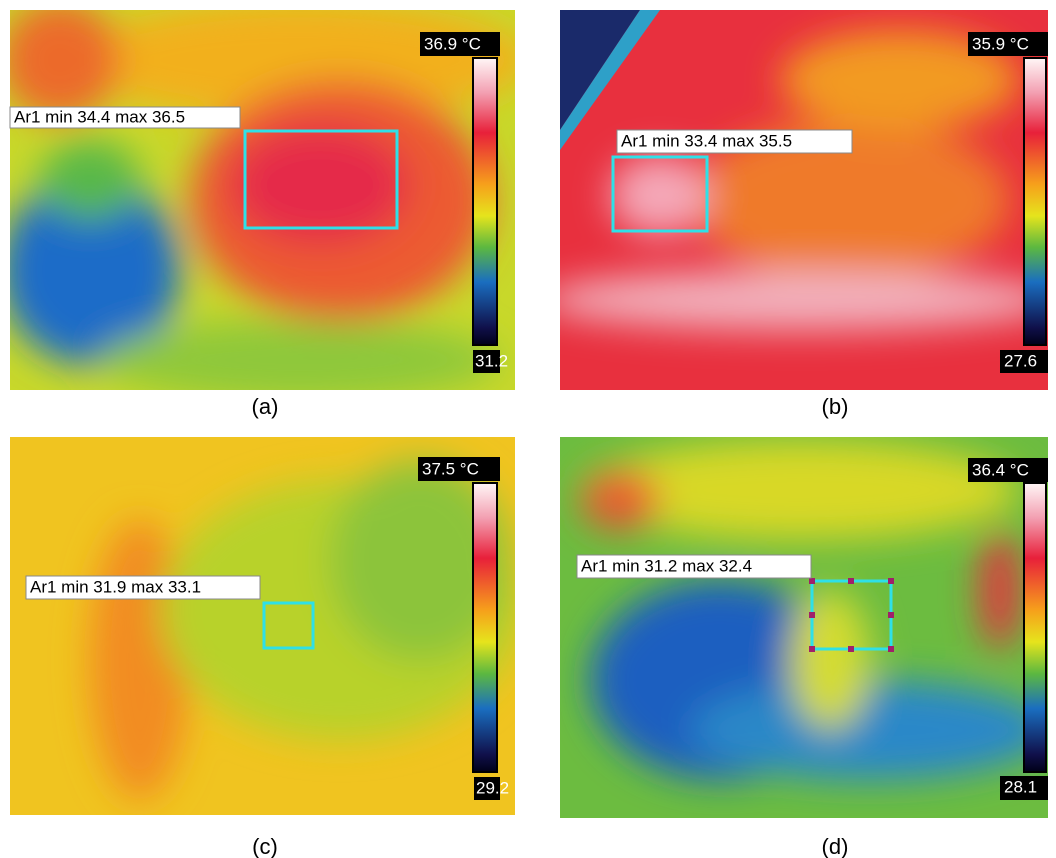 Image resolution: width=1056 pixels, height=858 pixels. I want to click on roi-label: Ar1 min 31.2 max 32.4, so click(666, 565).